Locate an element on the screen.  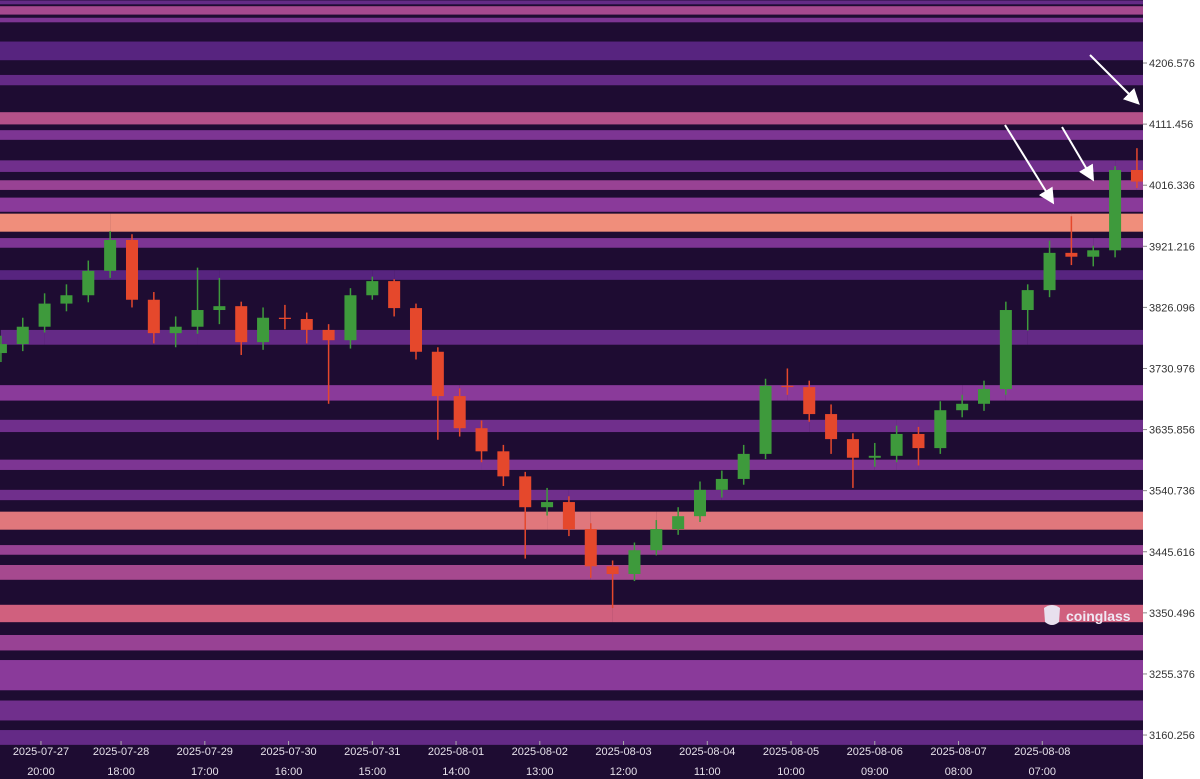
x-tick-label-line: 11:00 is located at coordinates (707, 772).